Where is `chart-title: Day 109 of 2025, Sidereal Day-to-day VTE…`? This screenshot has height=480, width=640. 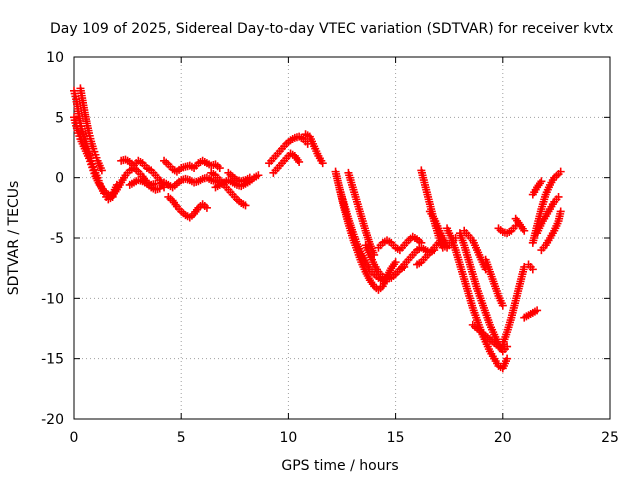 chart-title: Day 109 of 2025, Sidereal Day-to-day VTE… is located at coordinates (331, 29).